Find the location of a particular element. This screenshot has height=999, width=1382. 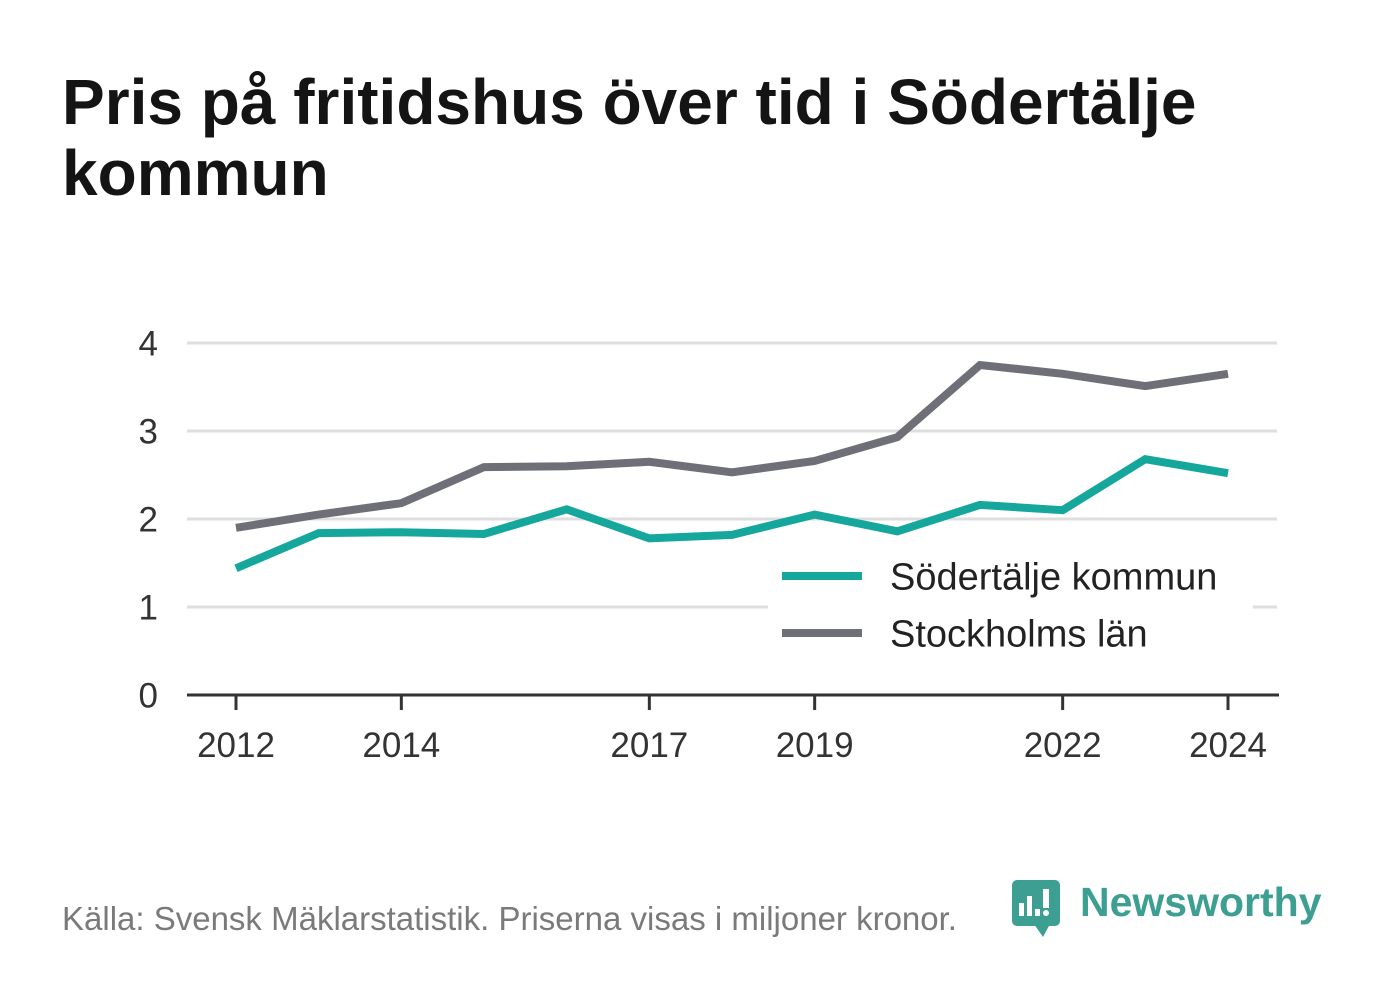

y-axis-labels: 0 1 2 3 4 is located at coordinates (148, 520).